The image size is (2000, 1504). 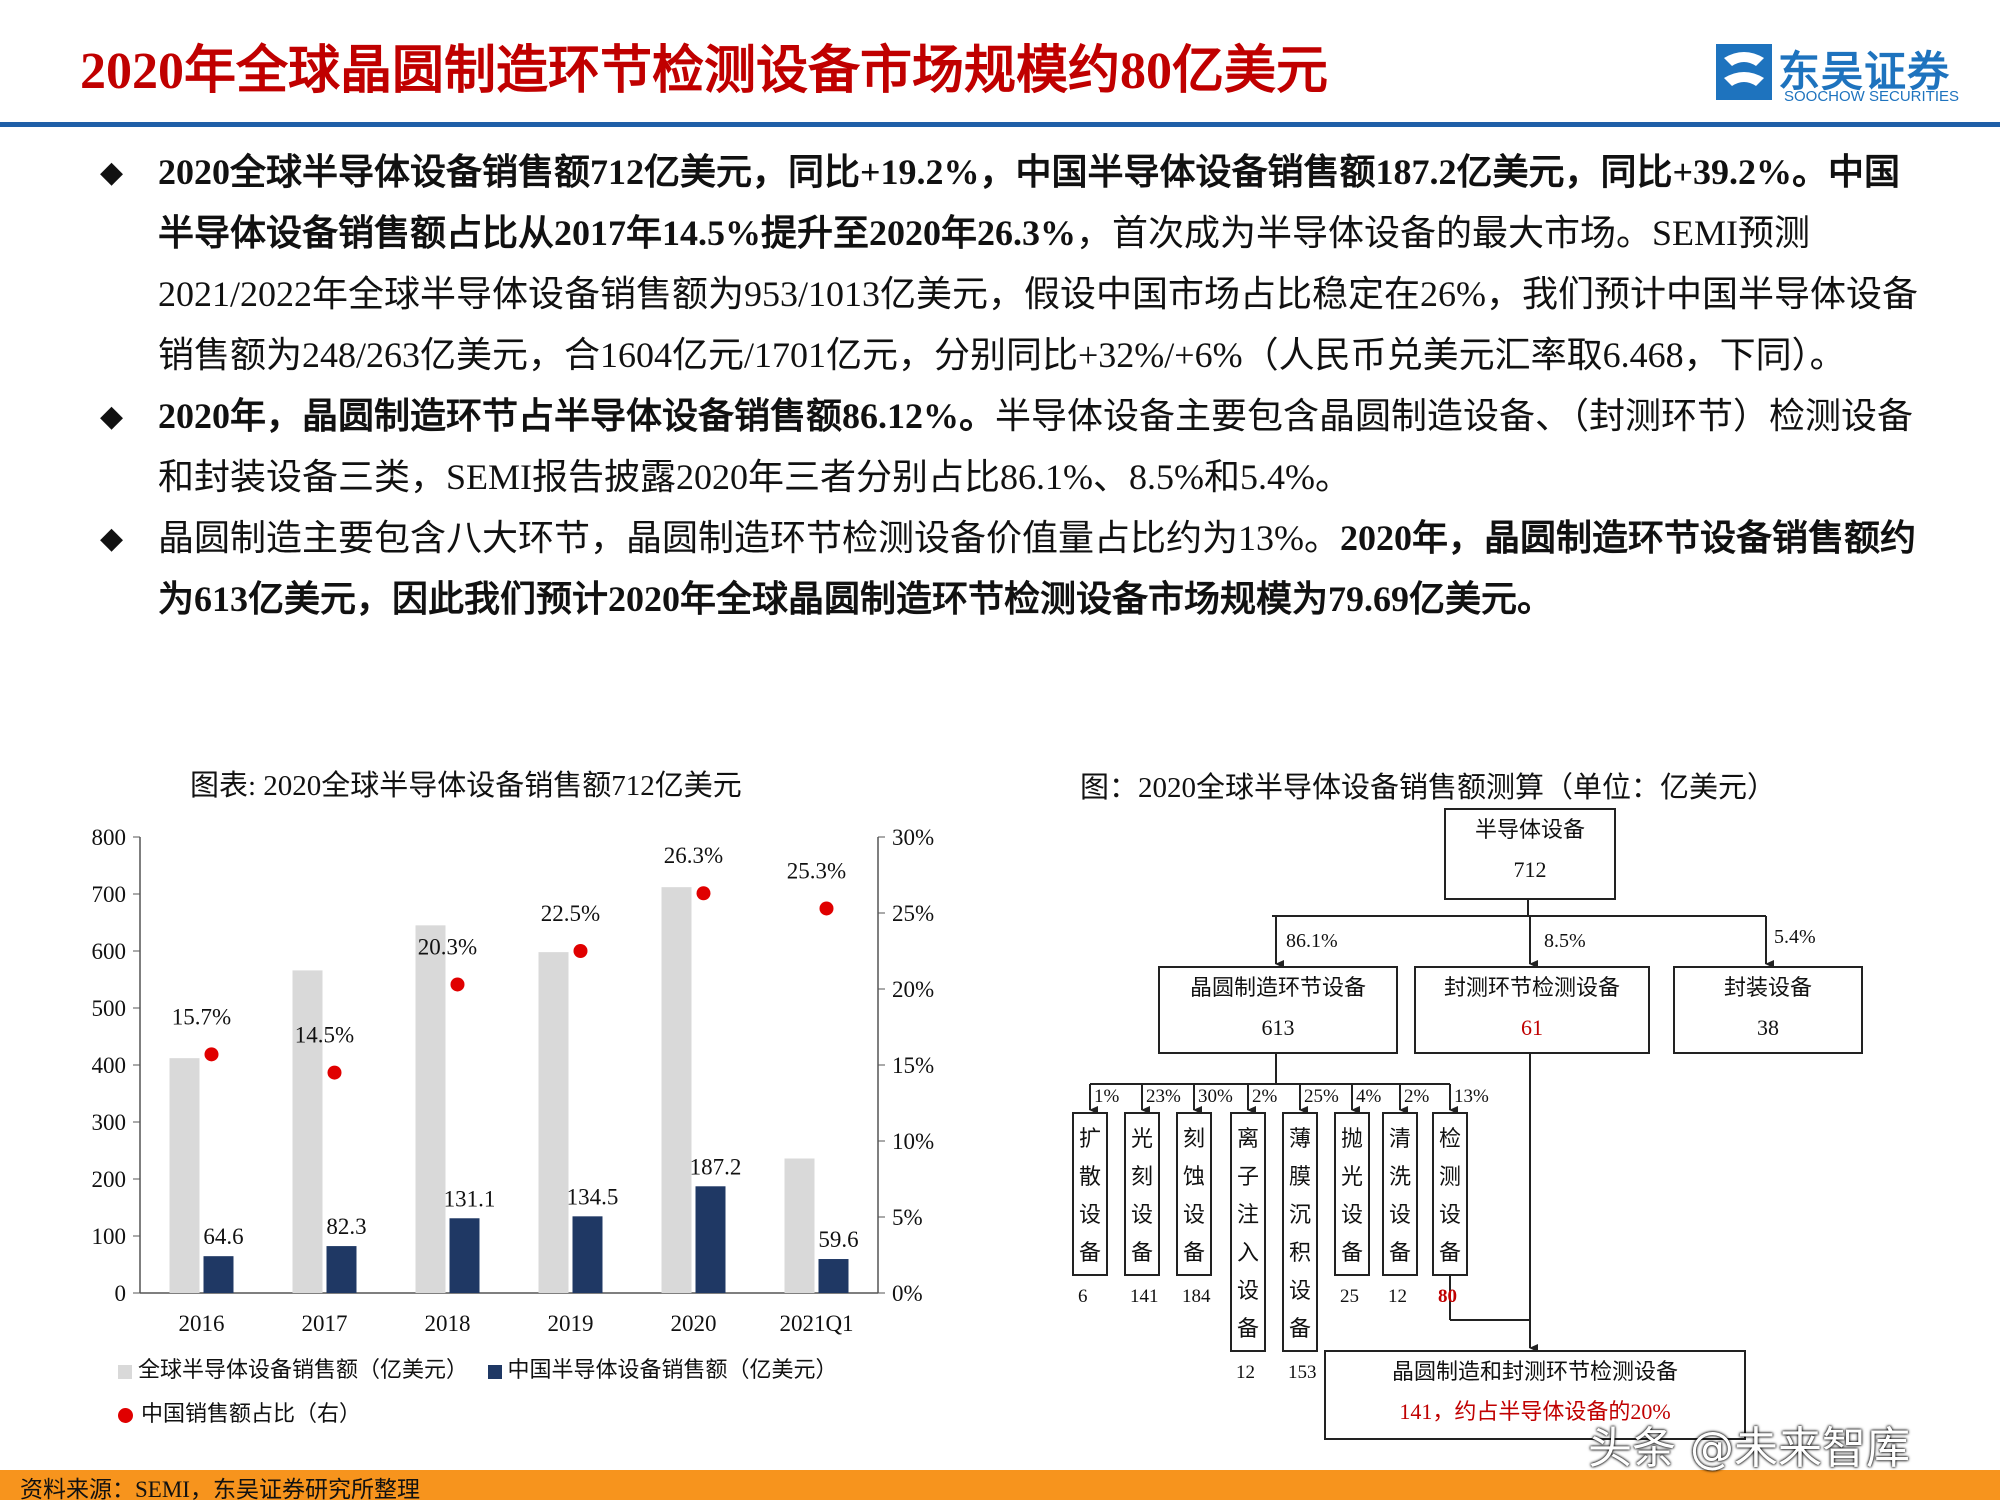 I want to click on y-tick-label: 100, so click(x=109, y=1236).